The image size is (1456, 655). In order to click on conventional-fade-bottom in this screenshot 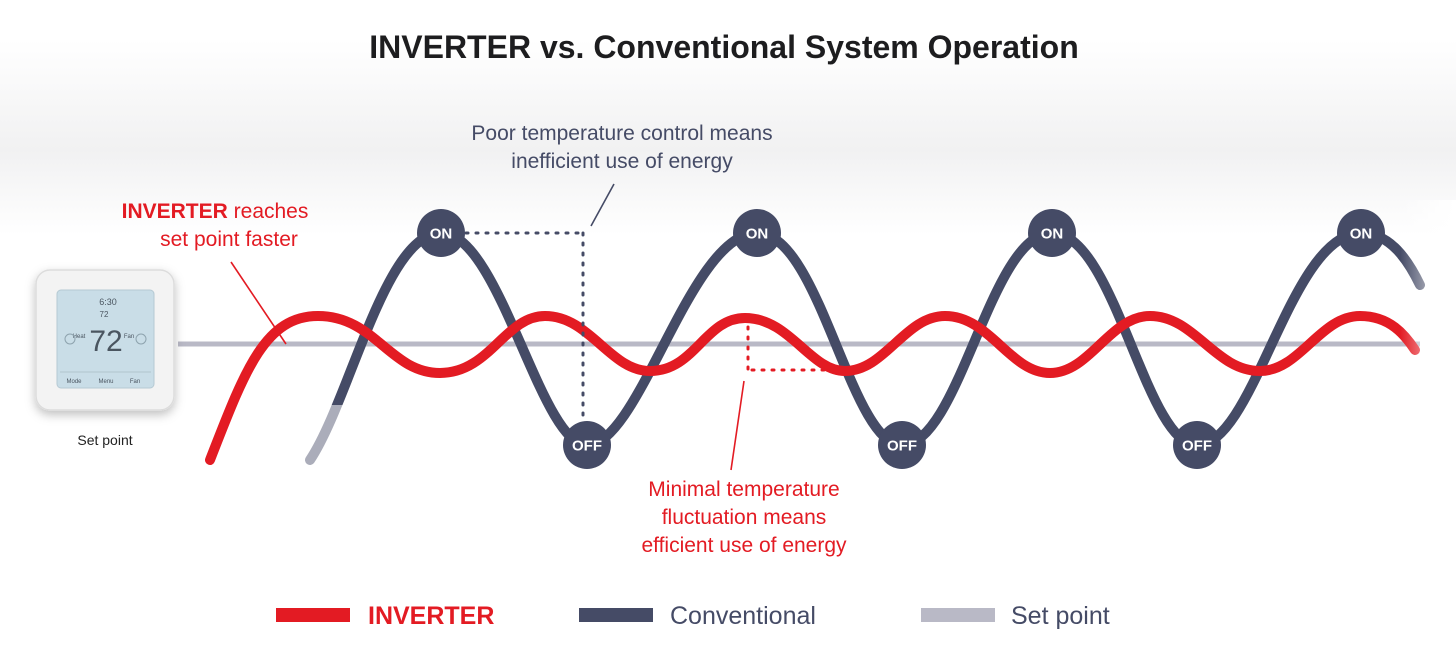, I will do `click(320, 440)`.